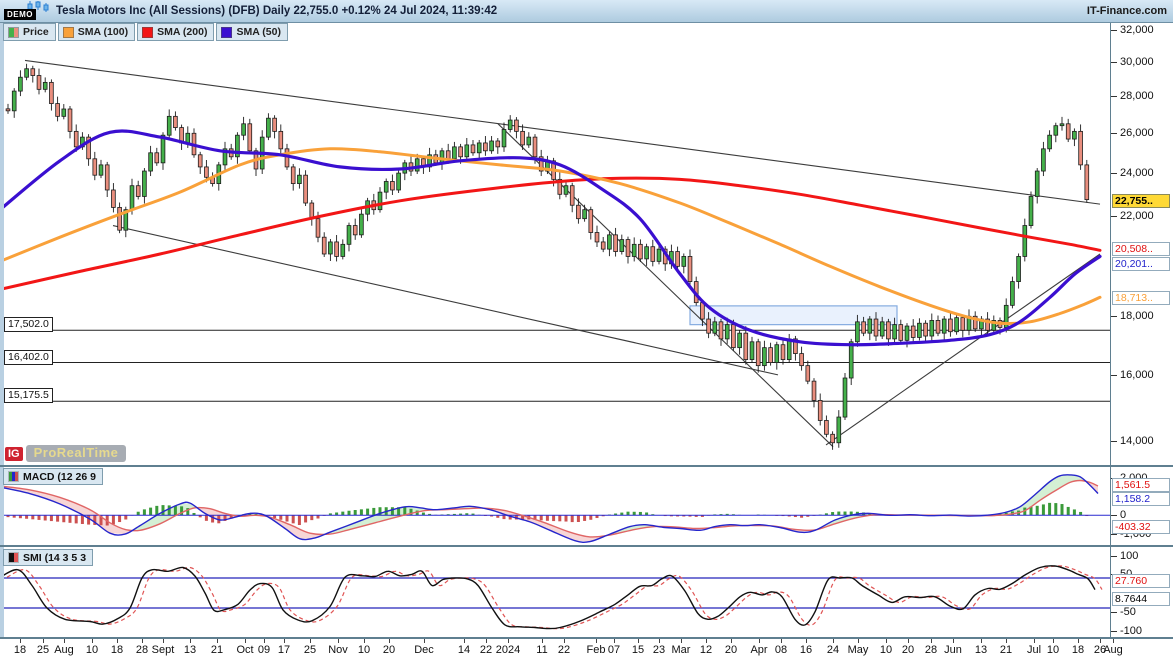 This screenshot has width=1173, height=660. Describe the element at coordinates (48, 557) in the screenshot. I see `smi-label-chip: SMI (14 3 5 3` at that location.